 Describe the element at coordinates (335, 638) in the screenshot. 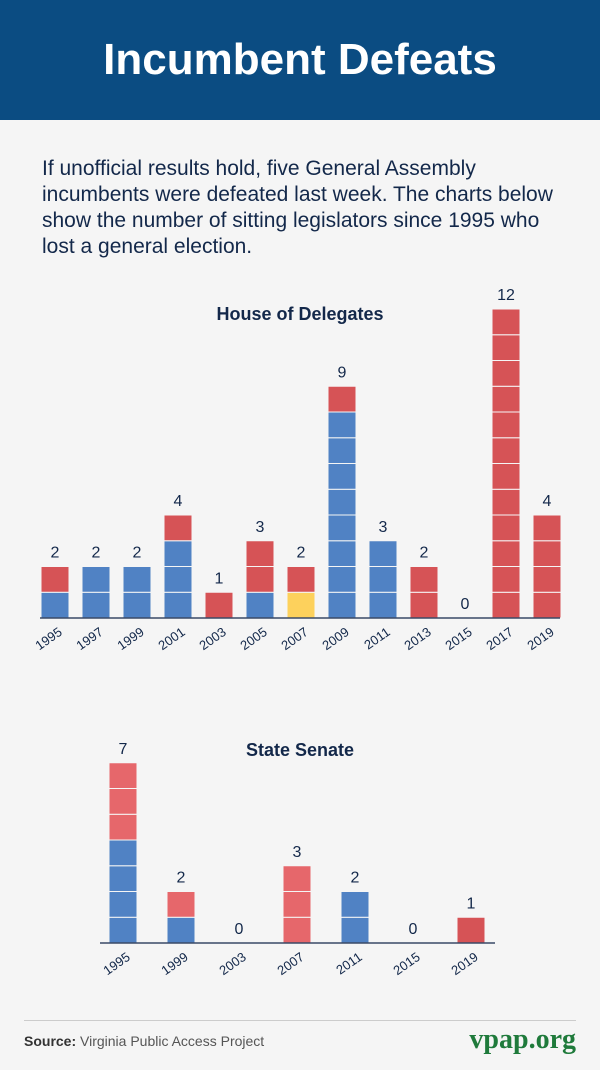

I see `x-tick-label: 2009` at that location.